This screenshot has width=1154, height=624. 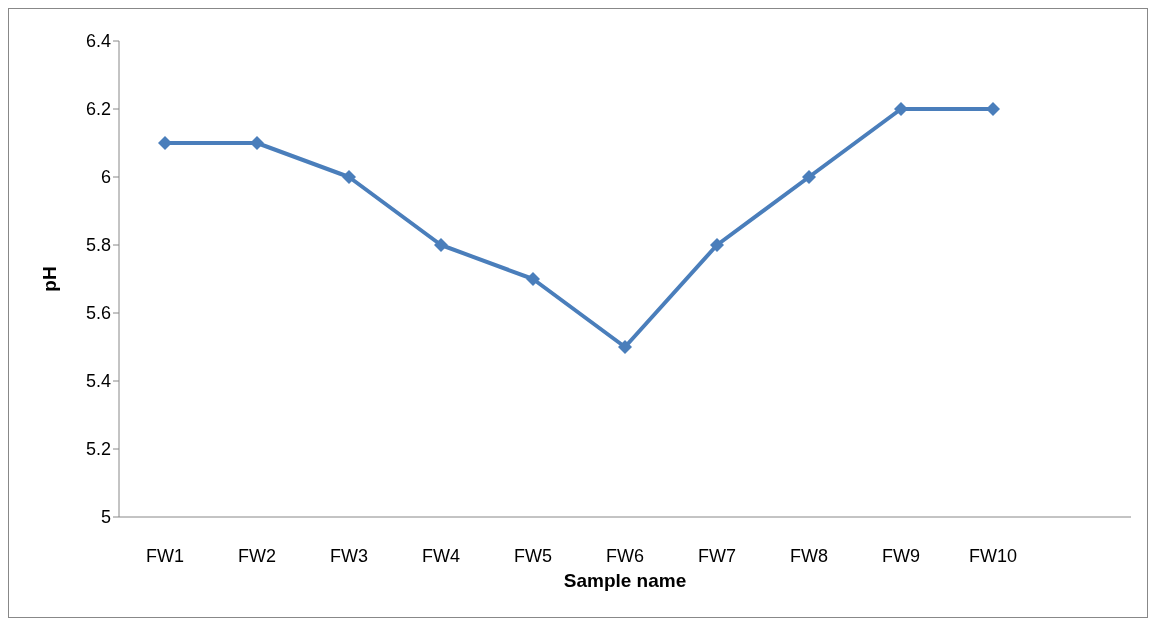 I want to click on y-tick-label: 5.6, so click(x=98, y=313).